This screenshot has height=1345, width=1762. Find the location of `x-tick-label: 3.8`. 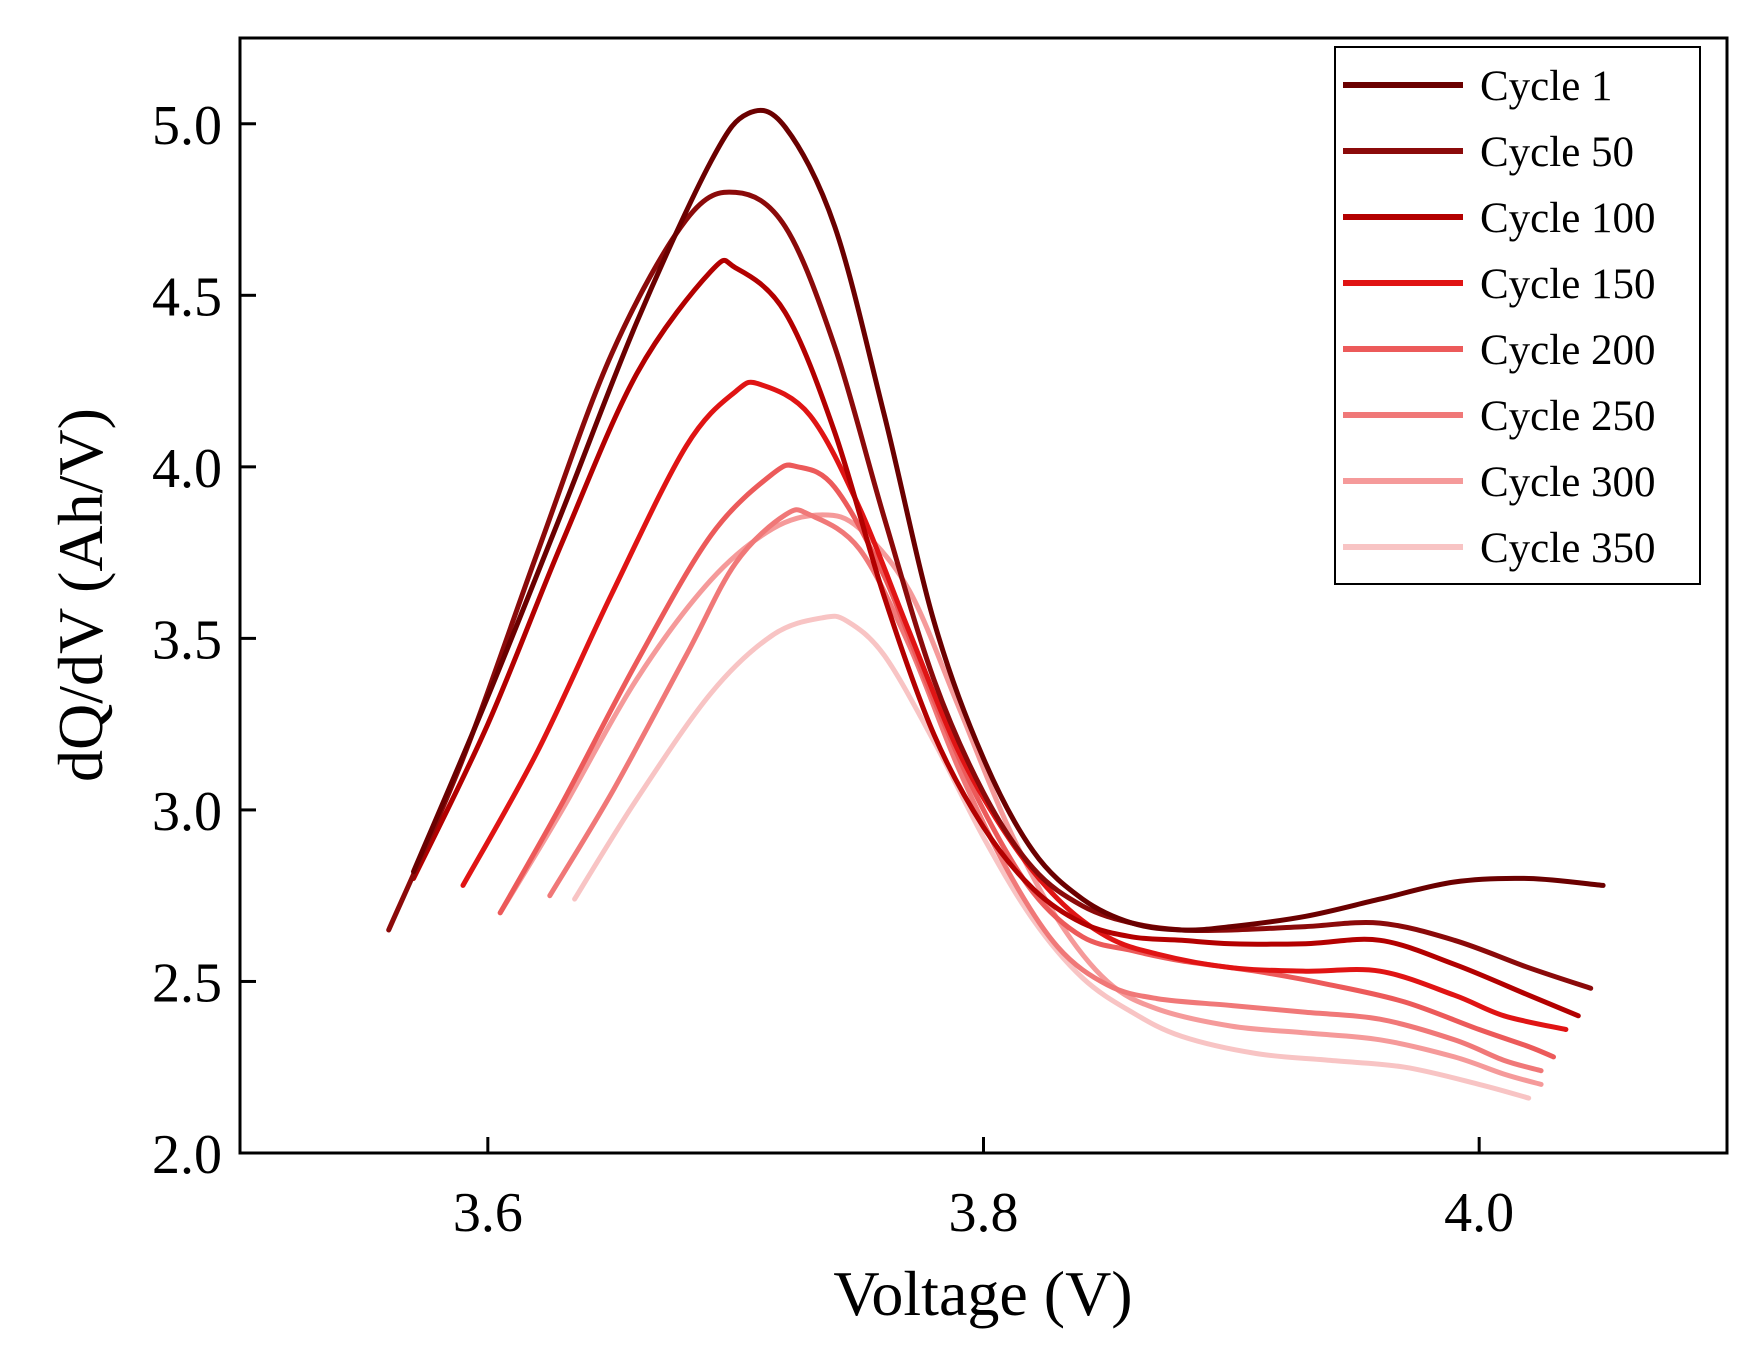

x-tick-label: 3.8 is located at coordinates (984, 1213).